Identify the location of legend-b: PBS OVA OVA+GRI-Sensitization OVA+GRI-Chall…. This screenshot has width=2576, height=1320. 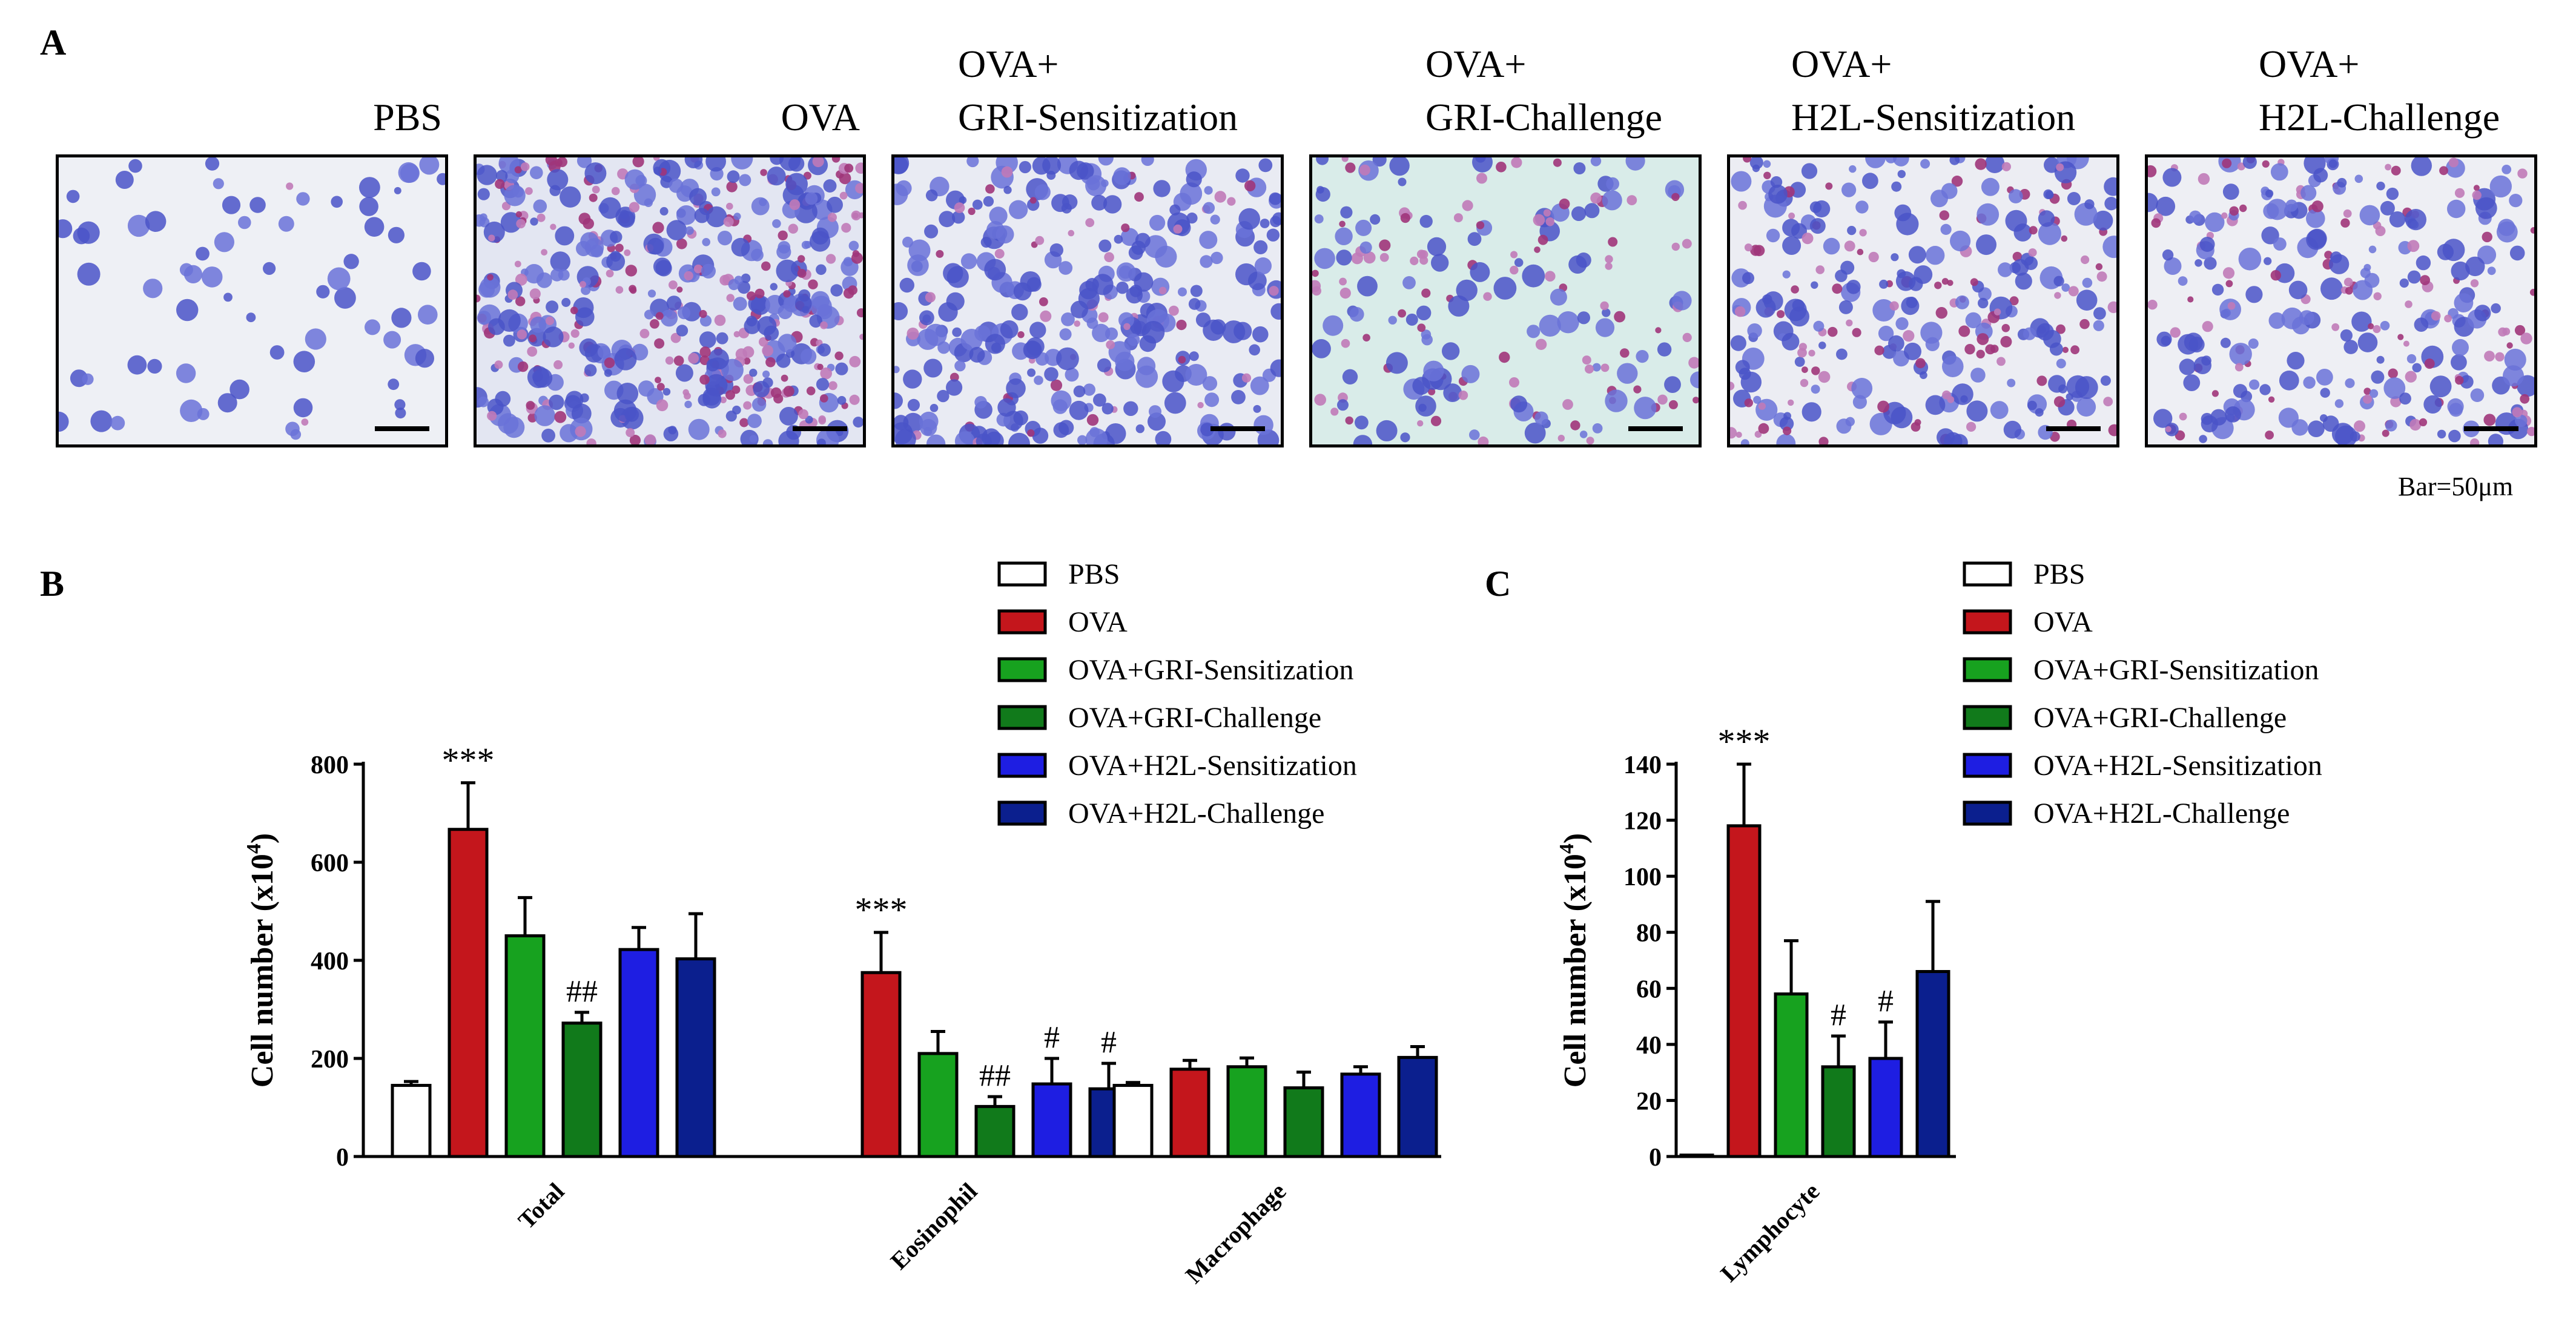
(1177, 694).